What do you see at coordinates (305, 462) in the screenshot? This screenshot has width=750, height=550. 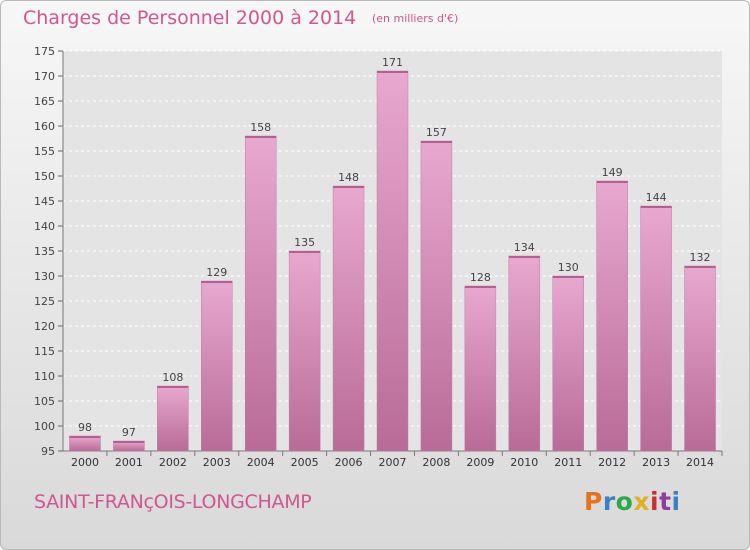 I see `x-tick-label: 2005` at bounding box center [305, 462].